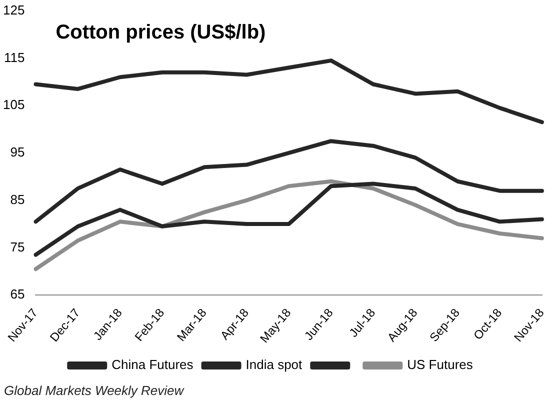 The width and height of the screenshot is (556, 405). I want to click on y-tick-label: 125, so click(13, 10).